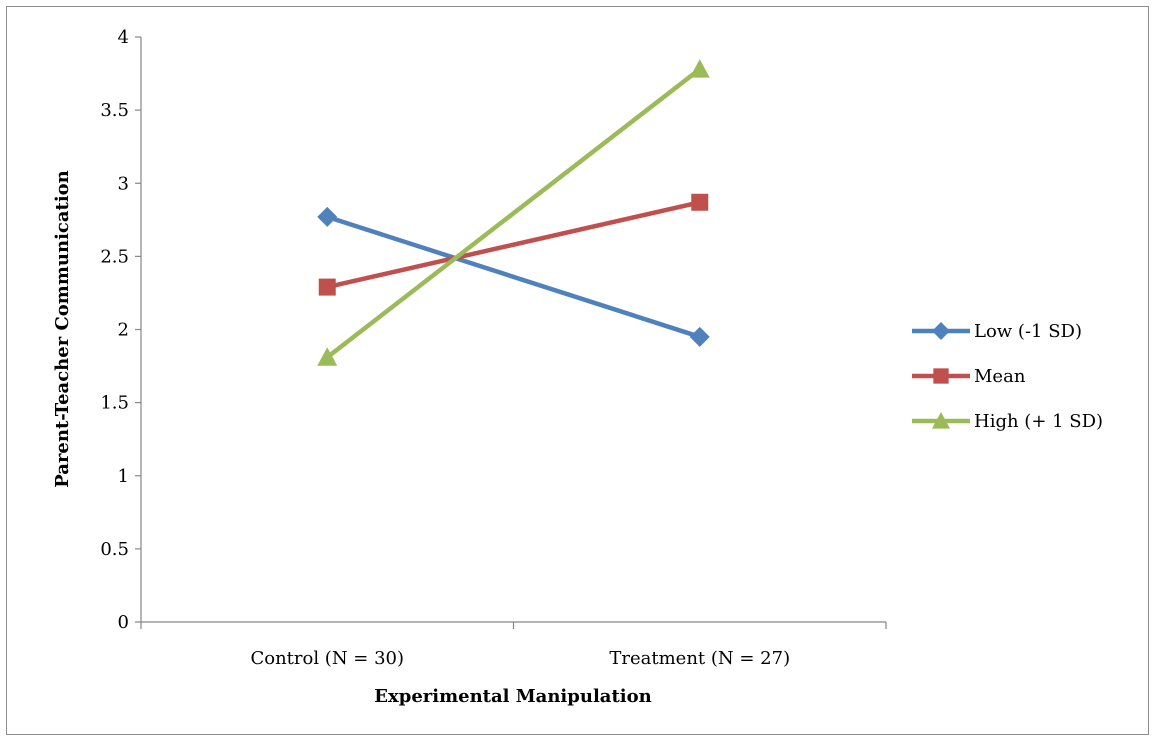 This screenshot has width=1155, height=741. I want to click on y-tick-label: 4, so click(123, 37).